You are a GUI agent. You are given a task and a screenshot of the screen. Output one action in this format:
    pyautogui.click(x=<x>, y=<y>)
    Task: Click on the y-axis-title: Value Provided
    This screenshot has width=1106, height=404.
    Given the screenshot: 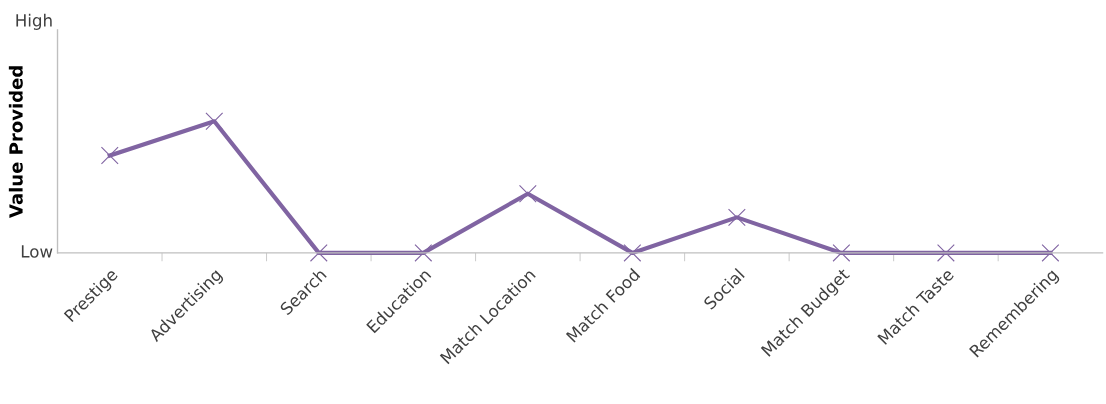 What is the action you would take?
    pyautogui.click(x=15, y=142)
    